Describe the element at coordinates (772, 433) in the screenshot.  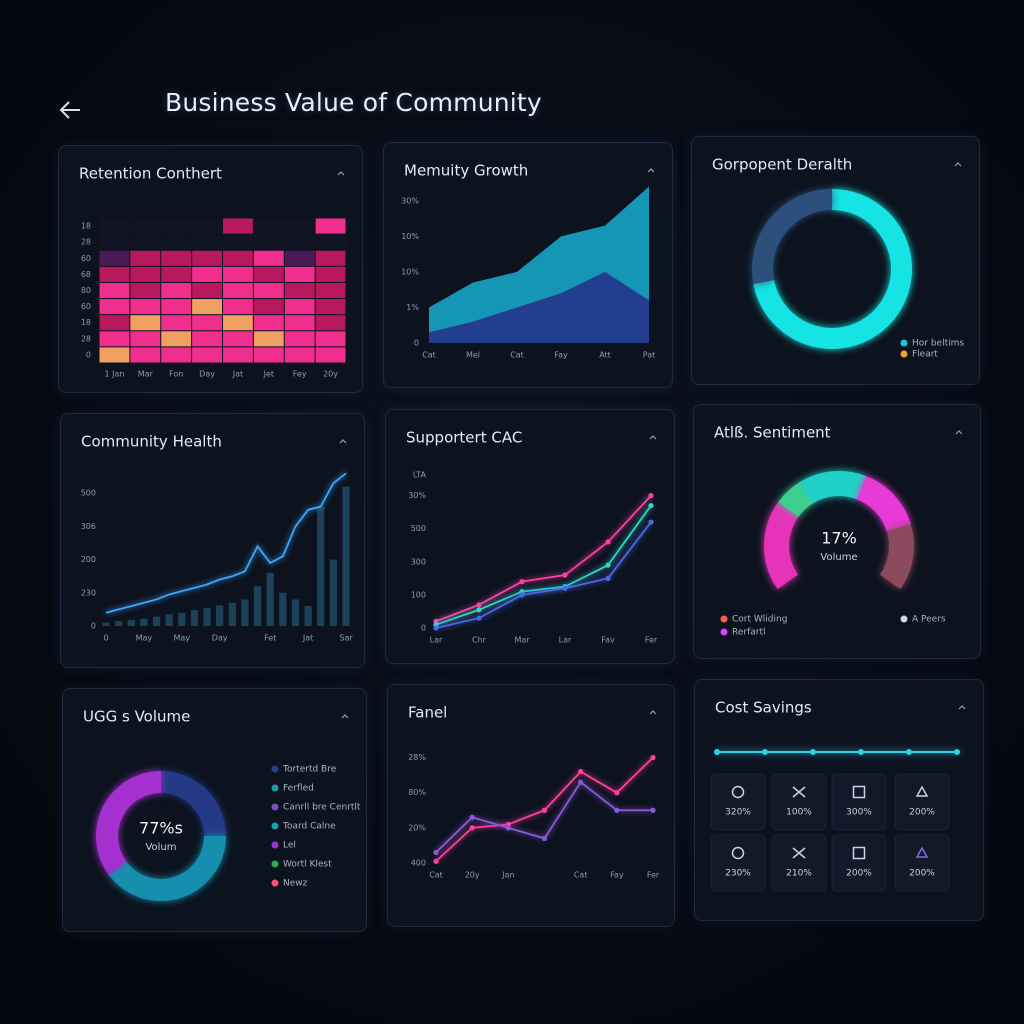
I see `panel-title: Atlß. Sentiment` at that location.